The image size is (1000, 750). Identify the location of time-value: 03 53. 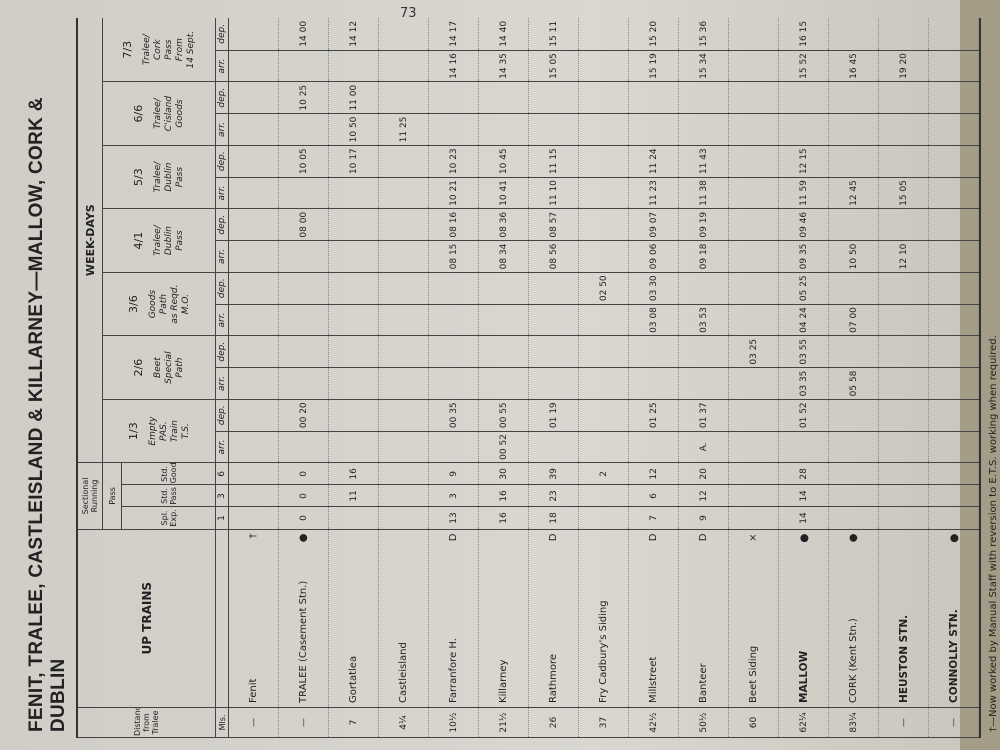
(703, 320).